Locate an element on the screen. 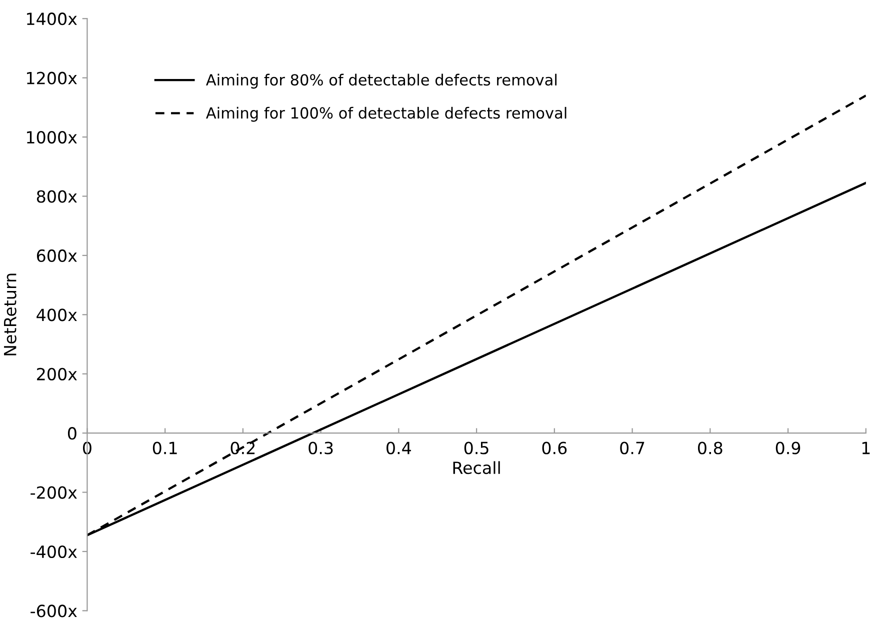 This screenshot has height=620, width=872. y-axis-title: NetReturn is located at coordinates (10, 315).